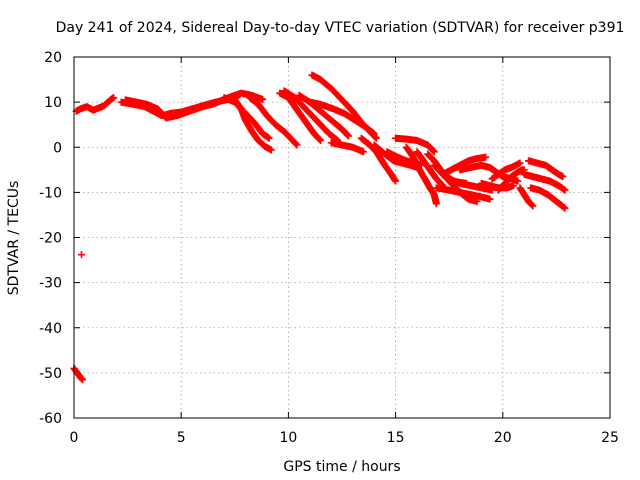 Image resolution: width=640 pixels, height=480 pixels. What do you see at coordinates (503, 438) in the screenshot?
I see `x-tick-label: 20` at bounding box center [503, 438].